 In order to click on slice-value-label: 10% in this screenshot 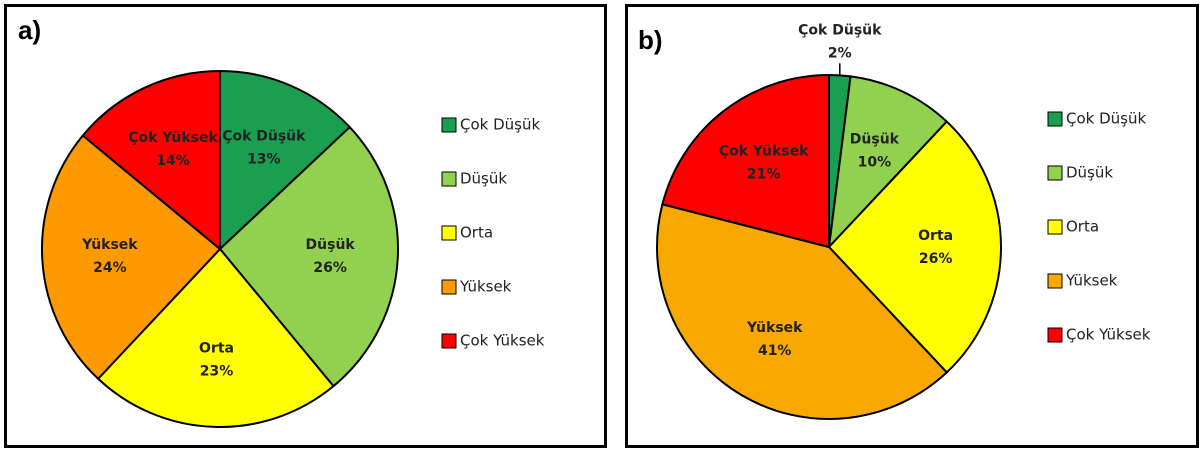, I will do `click(875, 163)`.